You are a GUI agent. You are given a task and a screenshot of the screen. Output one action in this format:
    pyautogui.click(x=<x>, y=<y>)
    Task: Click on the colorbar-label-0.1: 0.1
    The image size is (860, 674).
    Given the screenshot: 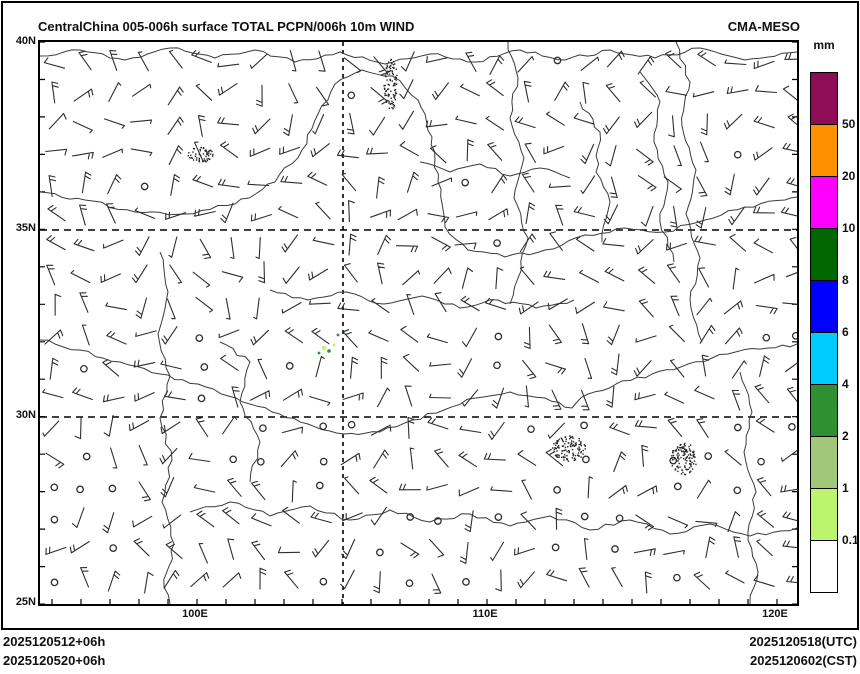 What is the action you would take?
    pyautogui.click(x=850, y=540)
    